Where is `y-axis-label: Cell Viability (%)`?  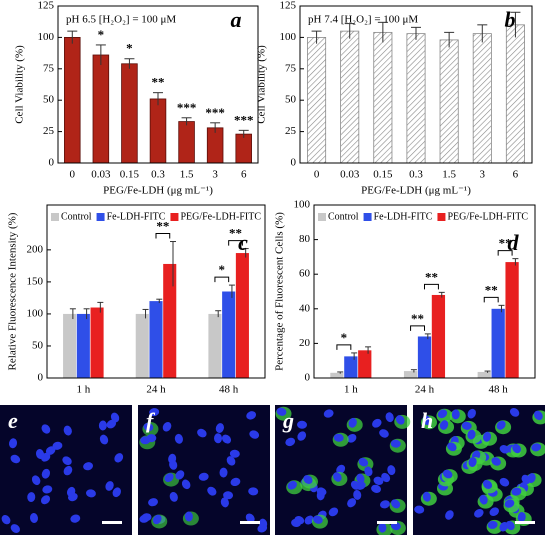 y-axis-label: Cell Viability (%) is located at coordinates (20, 84).